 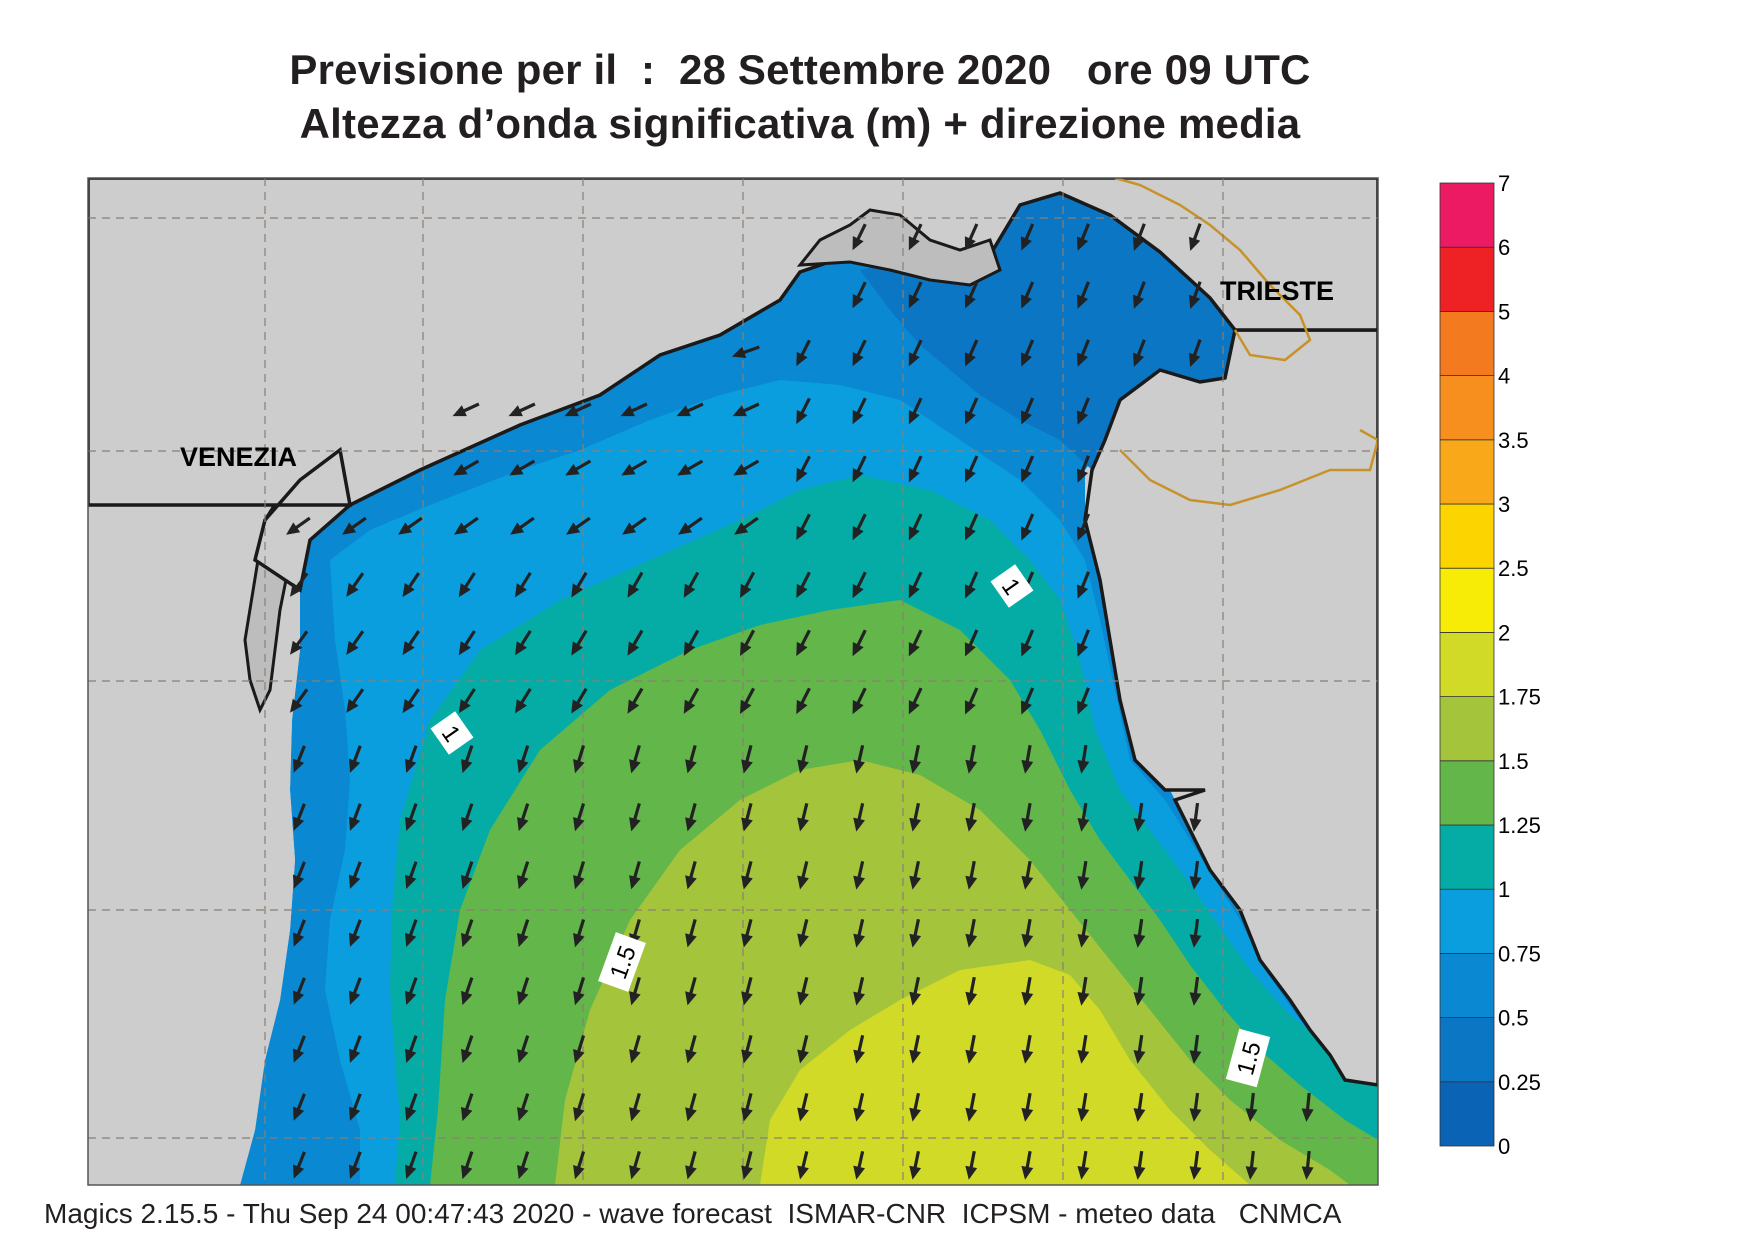 What do you see at coordinates (1519, 825) in the screenshot?
I see `colorbar-tick-label: 1.25` at bounding box center [1519, 825].